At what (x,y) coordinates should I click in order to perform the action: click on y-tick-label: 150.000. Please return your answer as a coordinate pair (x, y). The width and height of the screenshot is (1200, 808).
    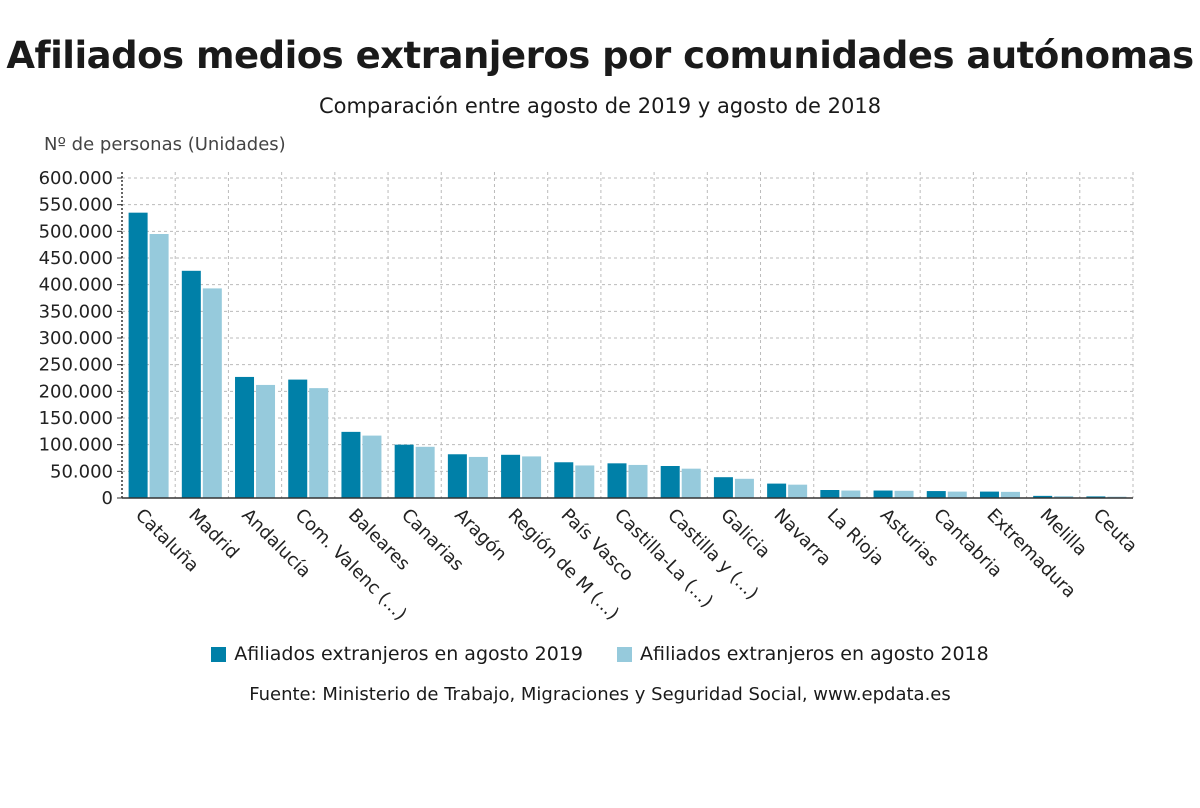
    Looking at the image, I should click on (76, 418).